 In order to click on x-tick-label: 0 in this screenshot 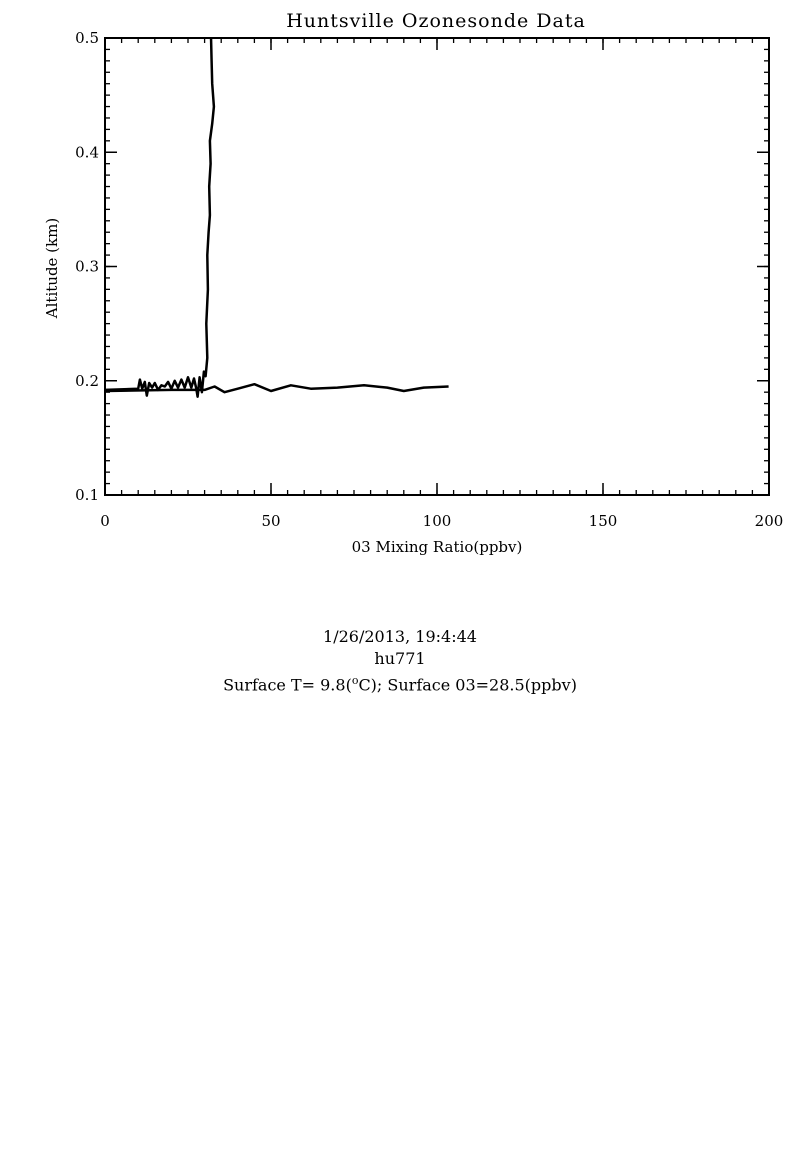, I will do `click(105, 521)`.